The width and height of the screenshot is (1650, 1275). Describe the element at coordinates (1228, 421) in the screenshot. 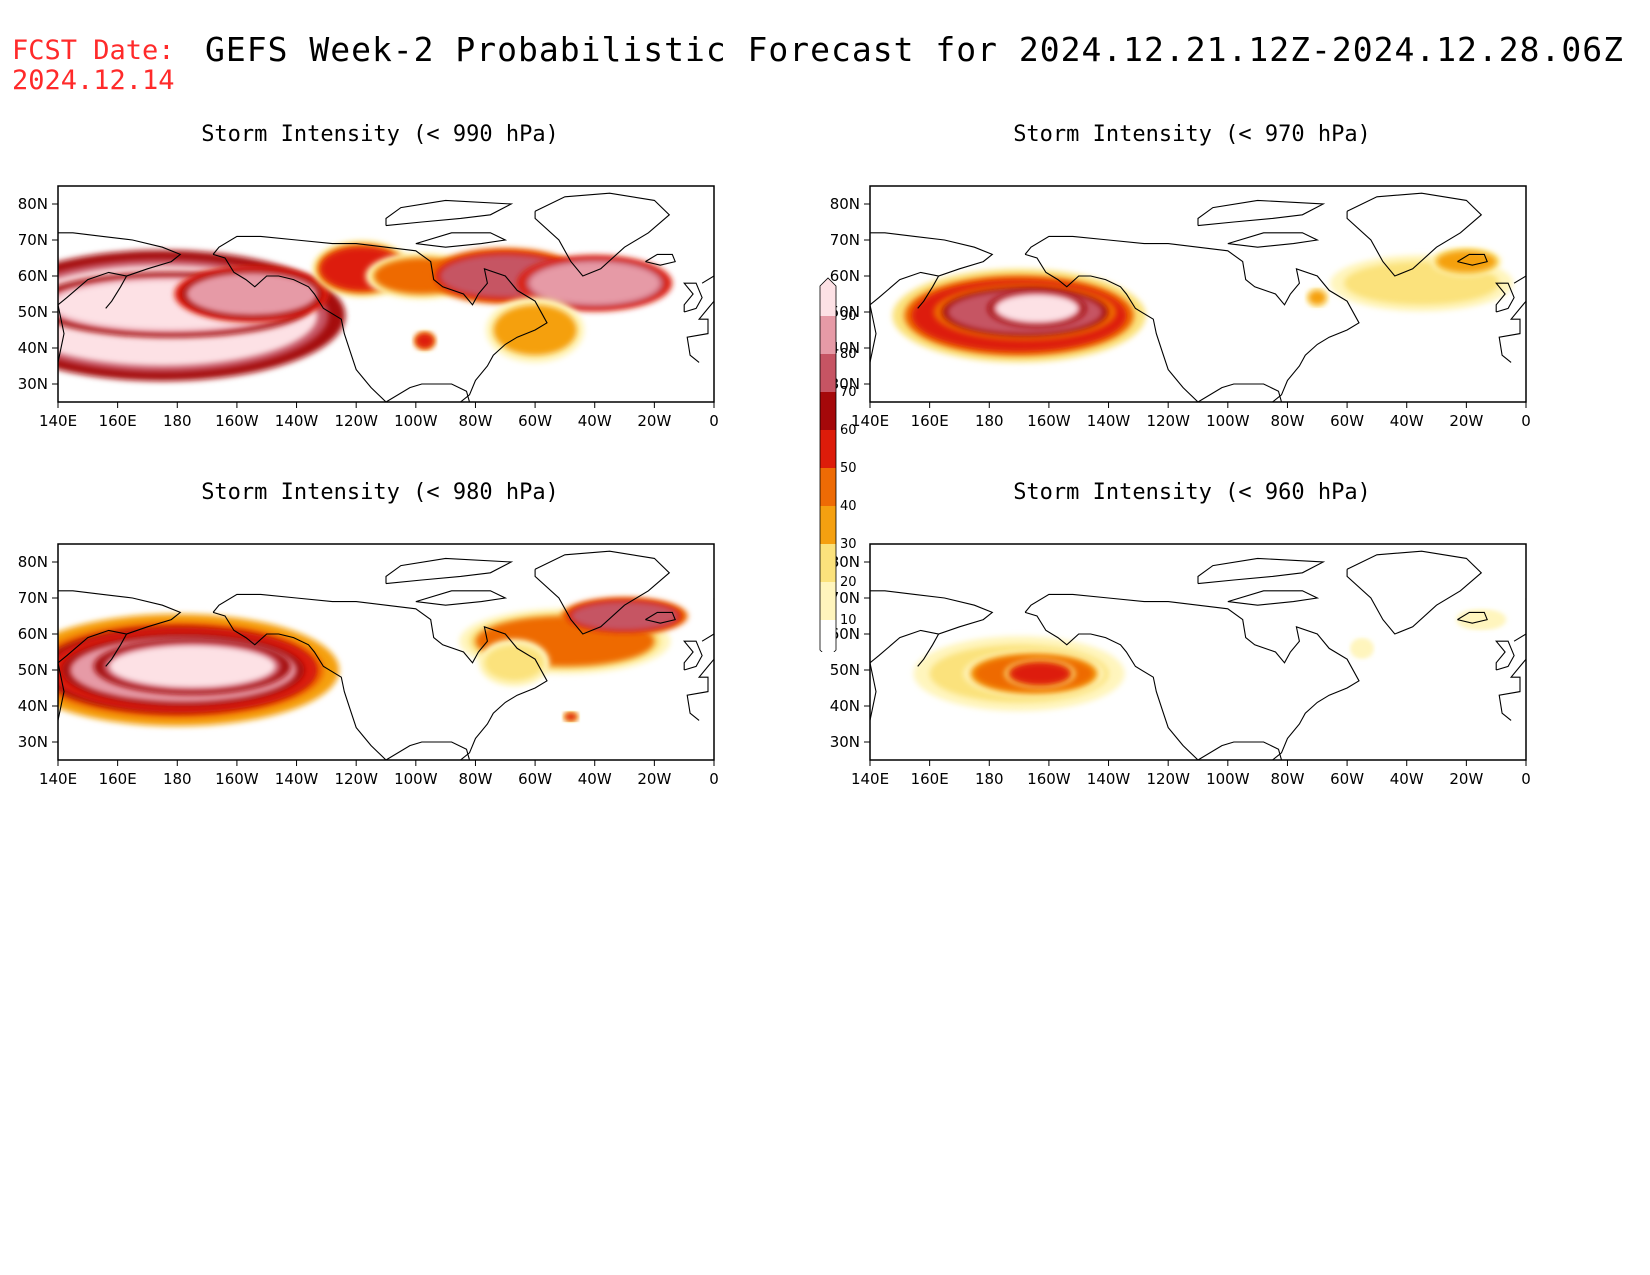

I see `lon-label: 100W` at that location.